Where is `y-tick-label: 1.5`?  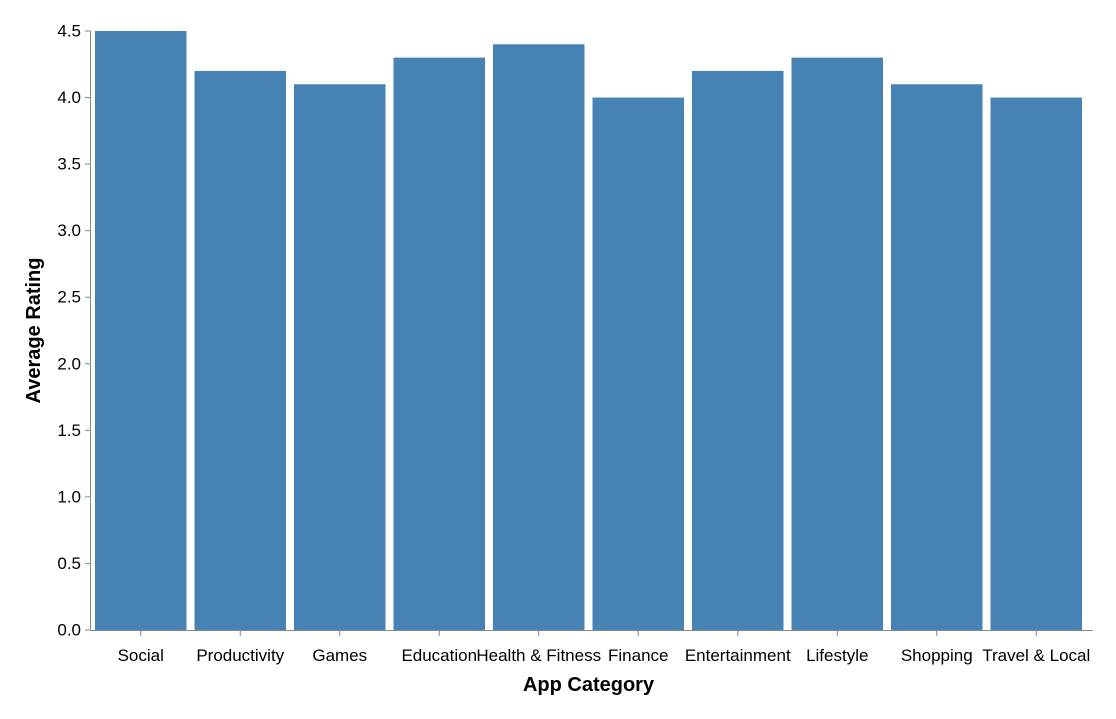
y-tick-label: 1.5 is located at coordinates (69, 430).